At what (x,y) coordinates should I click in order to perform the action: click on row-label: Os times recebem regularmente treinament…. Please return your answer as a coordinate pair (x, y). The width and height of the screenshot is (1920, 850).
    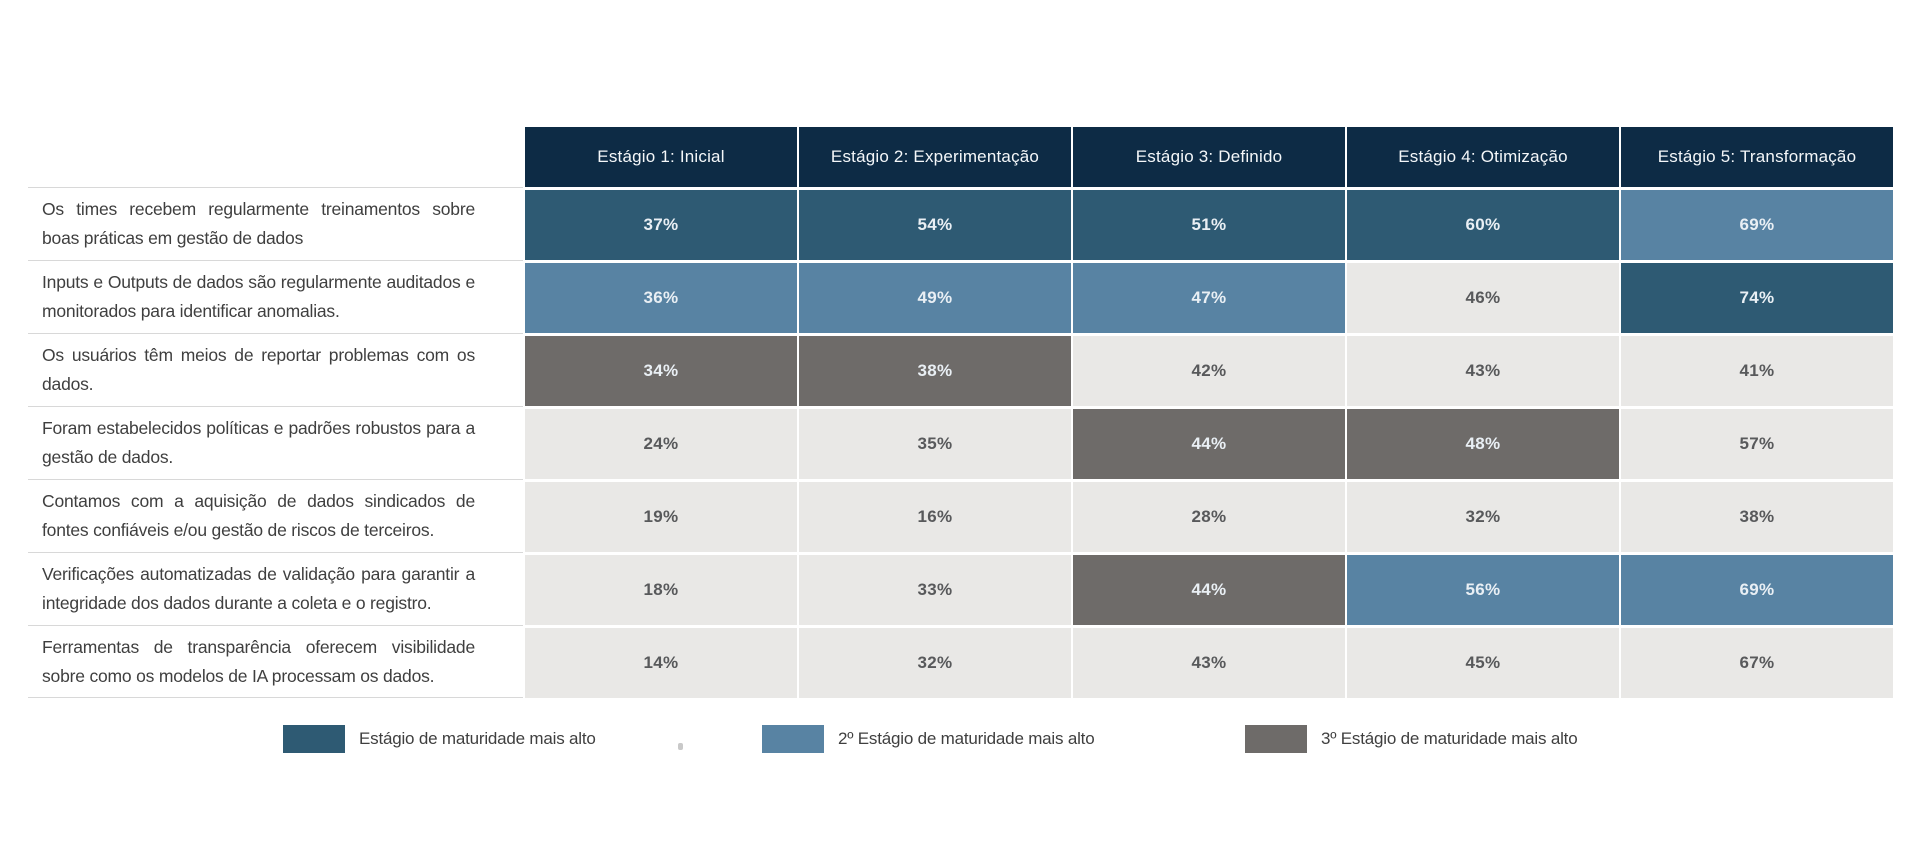
    Looking at the image, I should click on (275, 223).